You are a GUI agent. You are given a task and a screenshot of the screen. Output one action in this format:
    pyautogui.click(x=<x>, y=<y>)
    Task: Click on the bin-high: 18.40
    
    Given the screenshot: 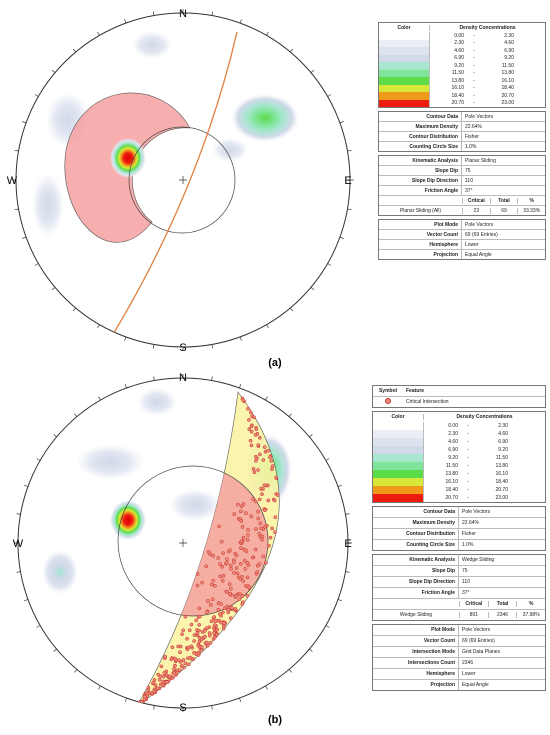 What is the action you would take?
    pyautogui.click(x=507, y=88)
    